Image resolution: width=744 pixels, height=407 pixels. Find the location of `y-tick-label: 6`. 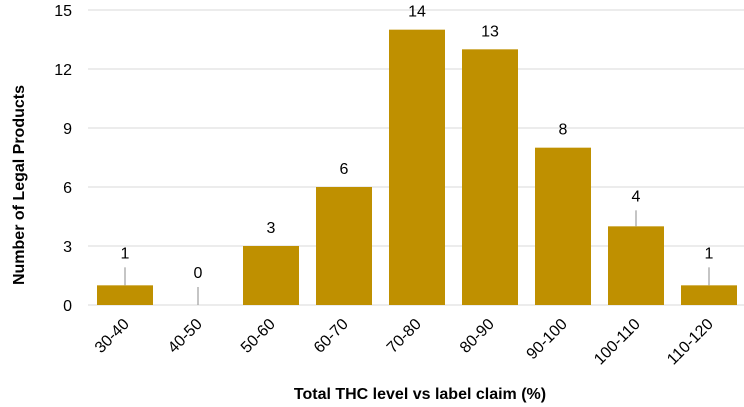

y-tick-label: 6 is located at coordinates (67, 188).